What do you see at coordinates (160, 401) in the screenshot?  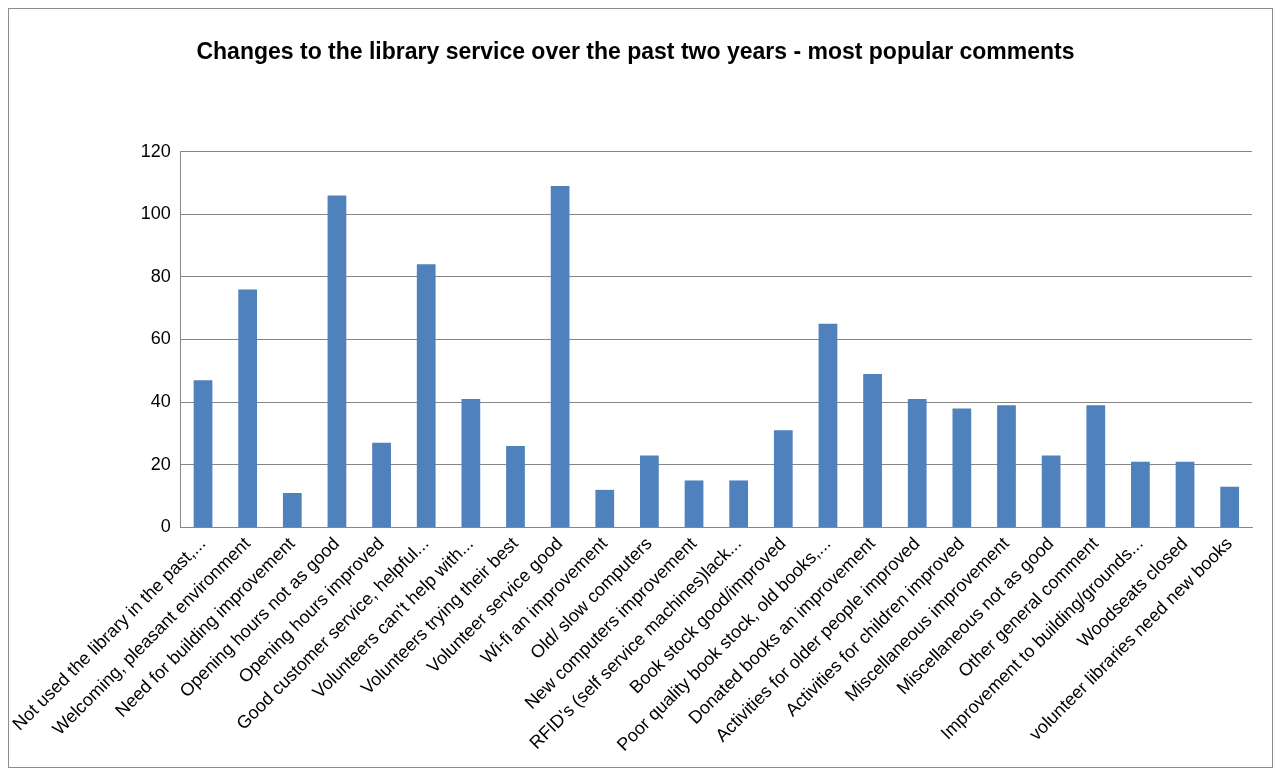 I see `y-tick-label: 40` at bounding box center [160, 401].